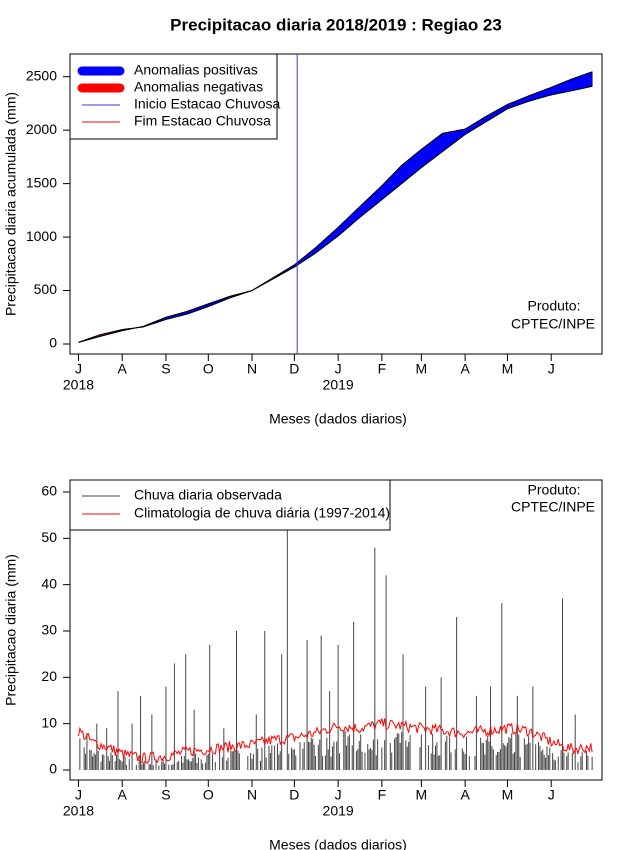 The height and width of the screenshot is (850, 640). Describe the element at coordinates (46, 289) in the screenshot. I see `panel1-y-tick-label: 500` at that location.